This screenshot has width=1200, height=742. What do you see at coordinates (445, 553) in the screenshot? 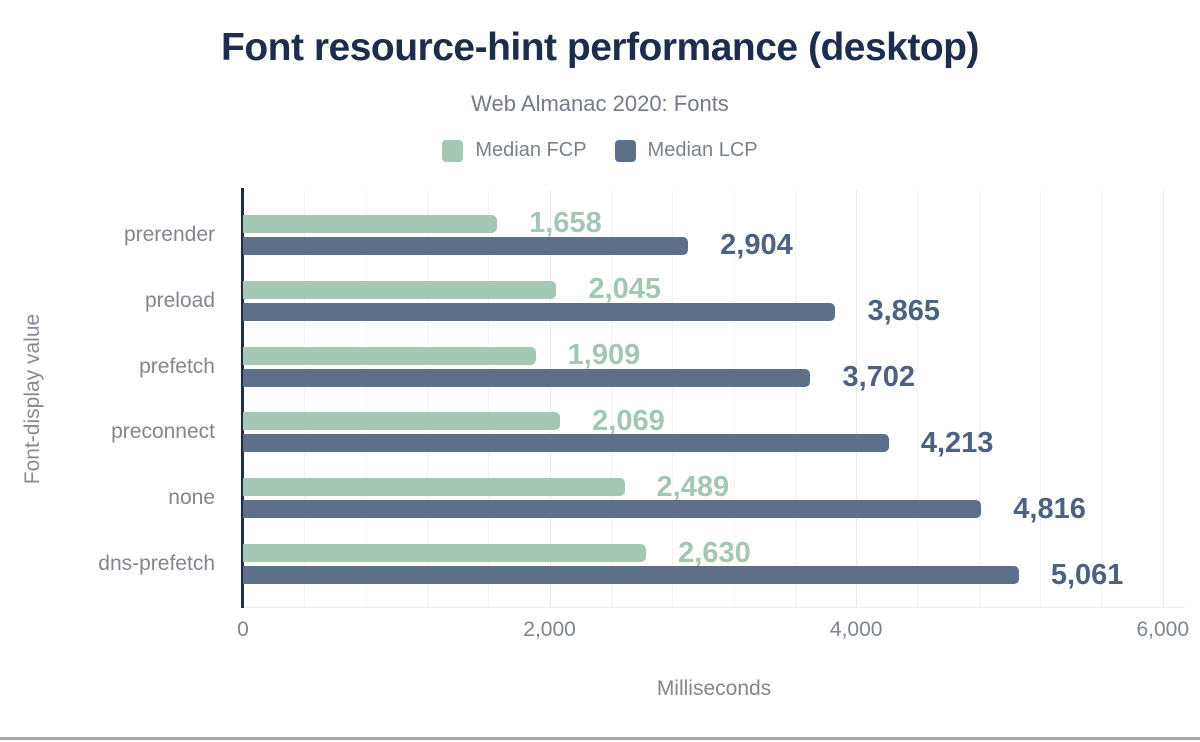
I see `fcp-bar-dns-prefetch` at bounding box center [445, 553].